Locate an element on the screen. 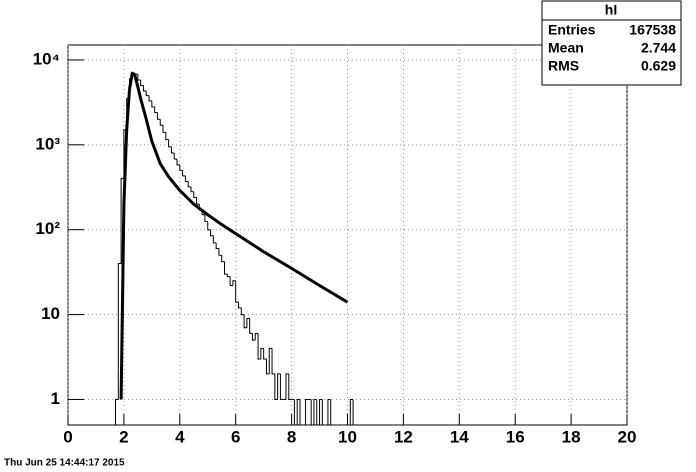  x-tick-label: 2 is located at coordinates (123, 436).